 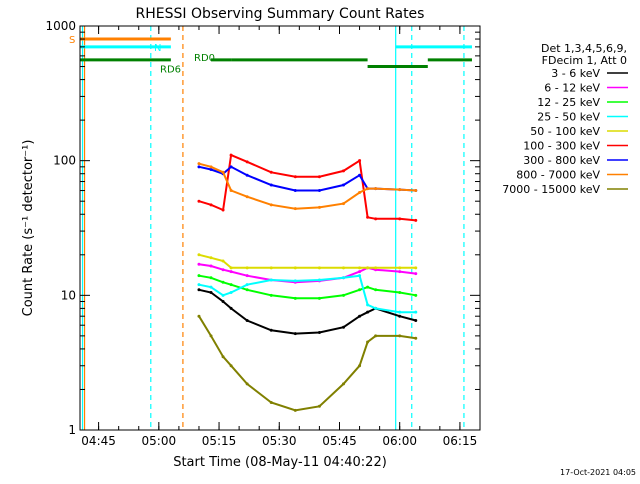 I want to click on x-axis-label: Start Time (08-May-11 04:40:22), so click(x=280, y=462).